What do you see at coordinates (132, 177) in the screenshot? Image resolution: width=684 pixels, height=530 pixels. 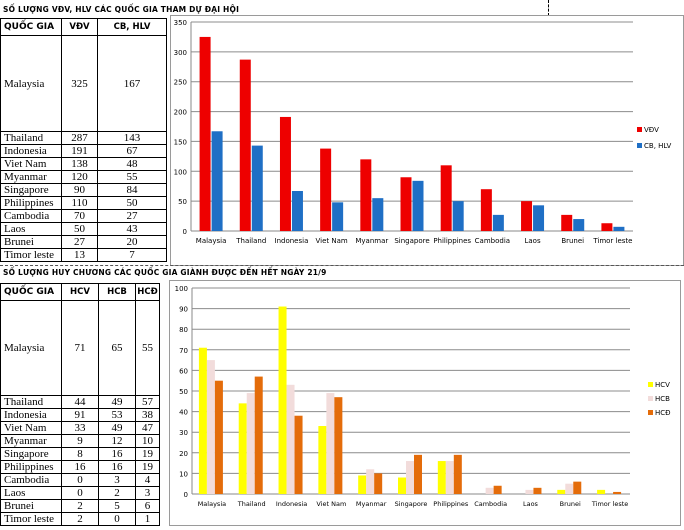 I see `cell-value: 55` at bounding box center [132, 177].